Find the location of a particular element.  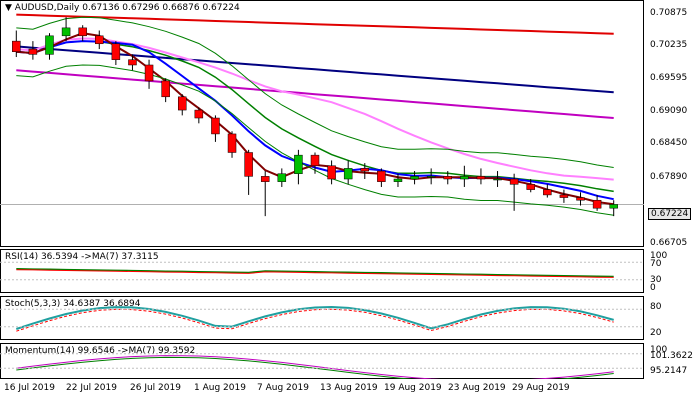

stoch-main-line is located at coordinates (314, 317).